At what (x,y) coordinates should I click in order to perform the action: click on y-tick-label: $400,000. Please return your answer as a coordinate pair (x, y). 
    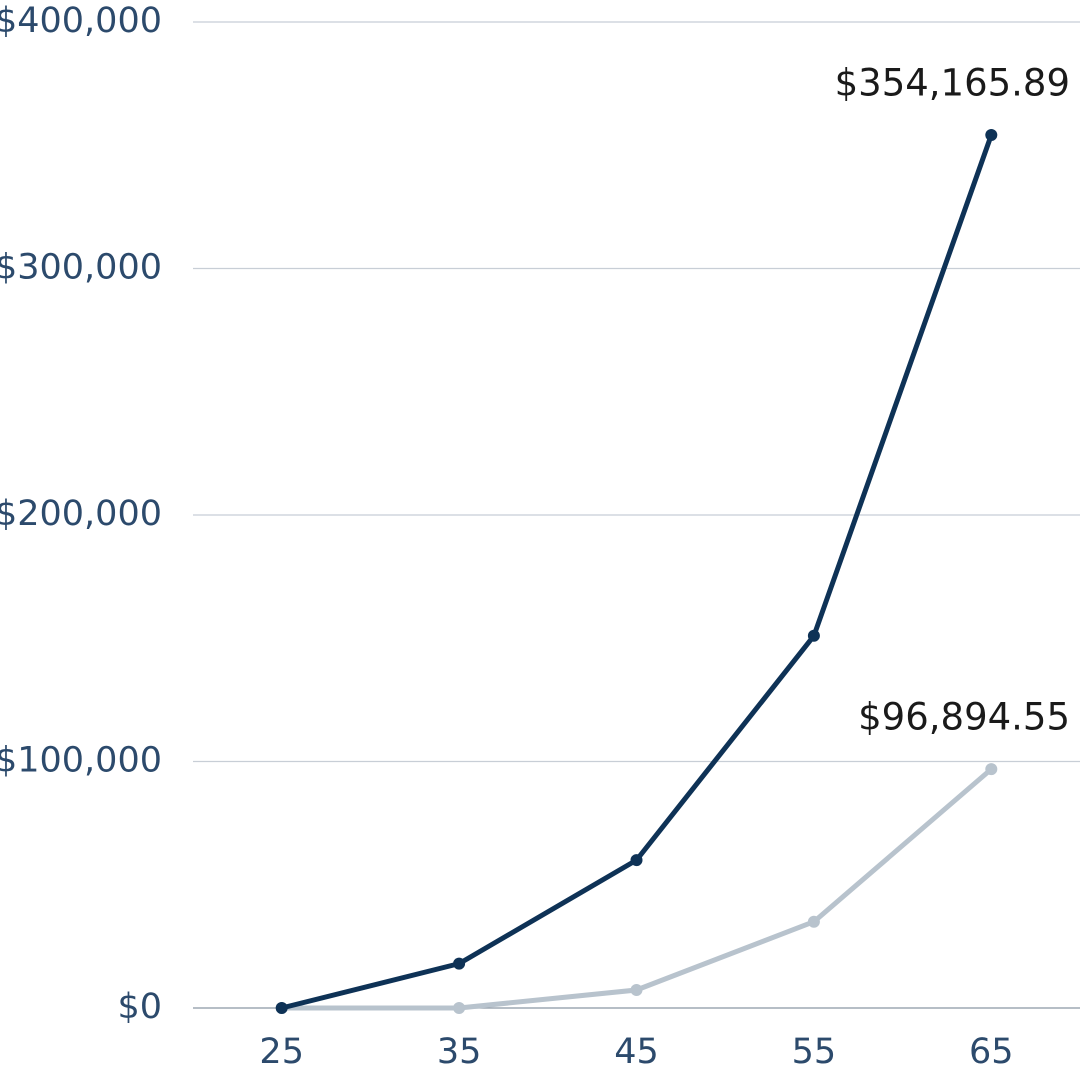
    Looking at the image, I should click on (81, 21).